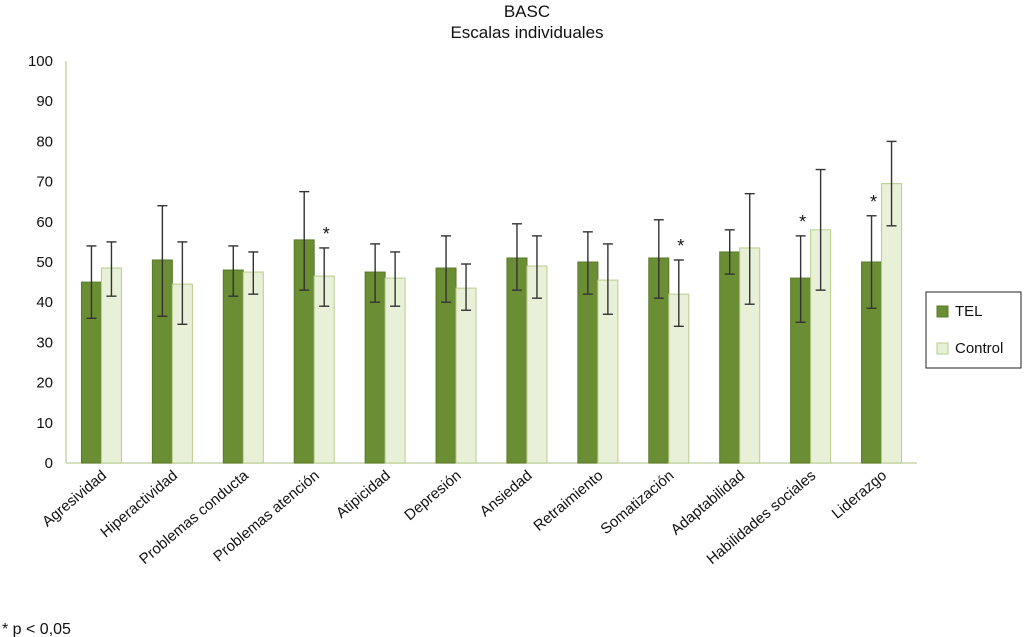 Image resolution: width=1024 pixels, height=637 pixels. I want to click on y-tick-label: 50, so click(44, 262).